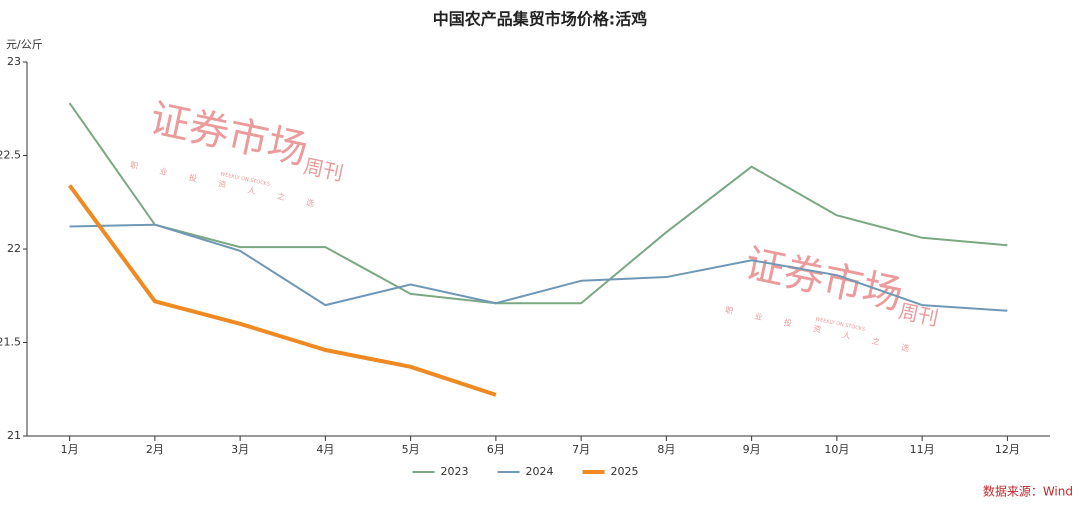 The width and height of the screenshot is (1080, 510). I want to click on x-tick-label: 2月, so click(155, 449).